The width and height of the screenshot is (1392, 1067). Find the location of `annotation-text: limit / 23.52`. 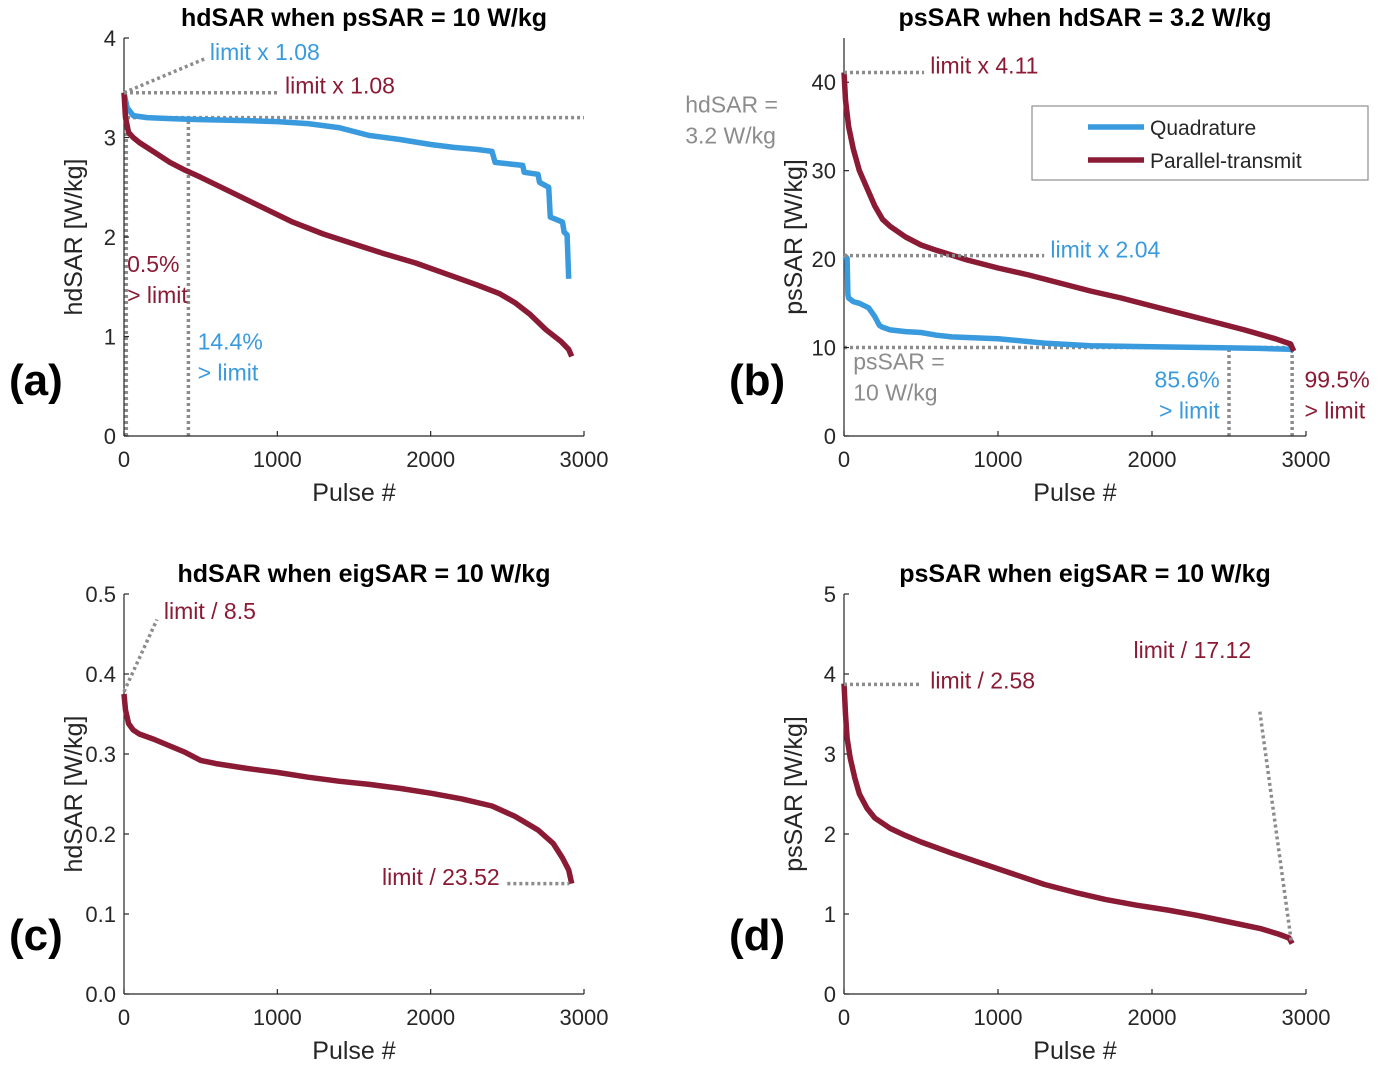

annotation-text: limit / 23.52 is located at coordinates (441, 877).